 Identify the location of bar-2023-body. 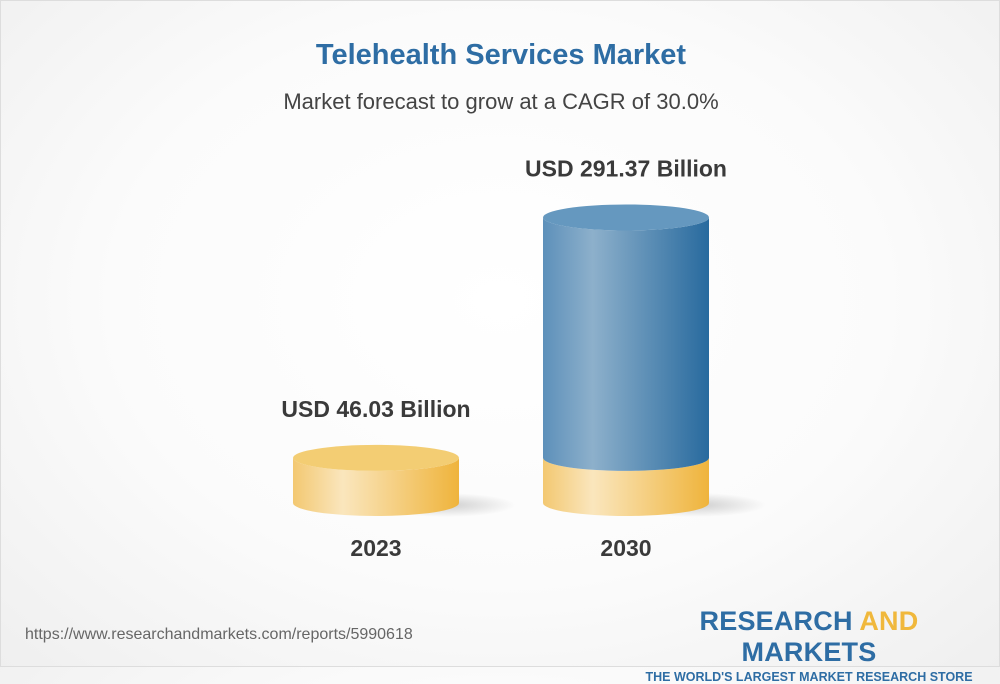
(376, 486).